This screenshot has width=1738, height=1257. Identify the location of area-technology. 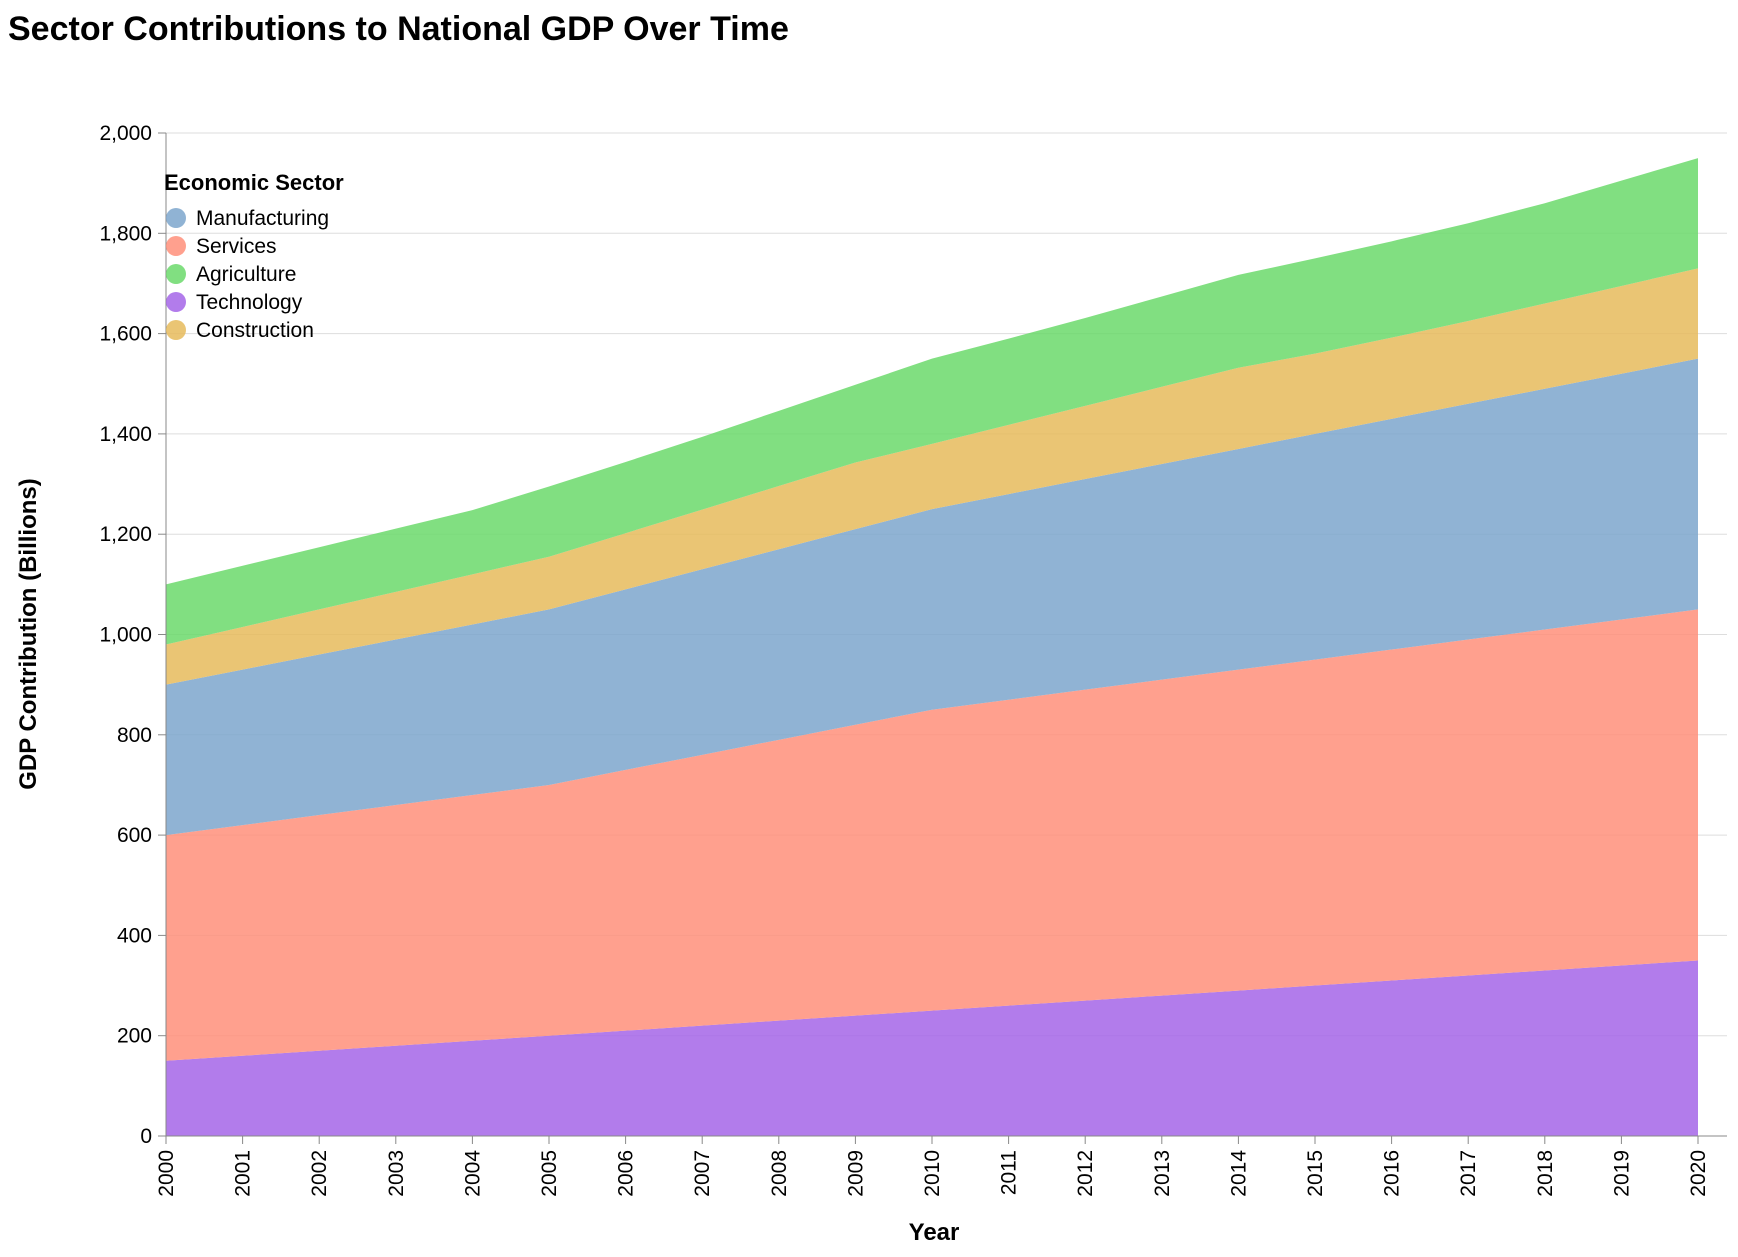
(932, 1048).